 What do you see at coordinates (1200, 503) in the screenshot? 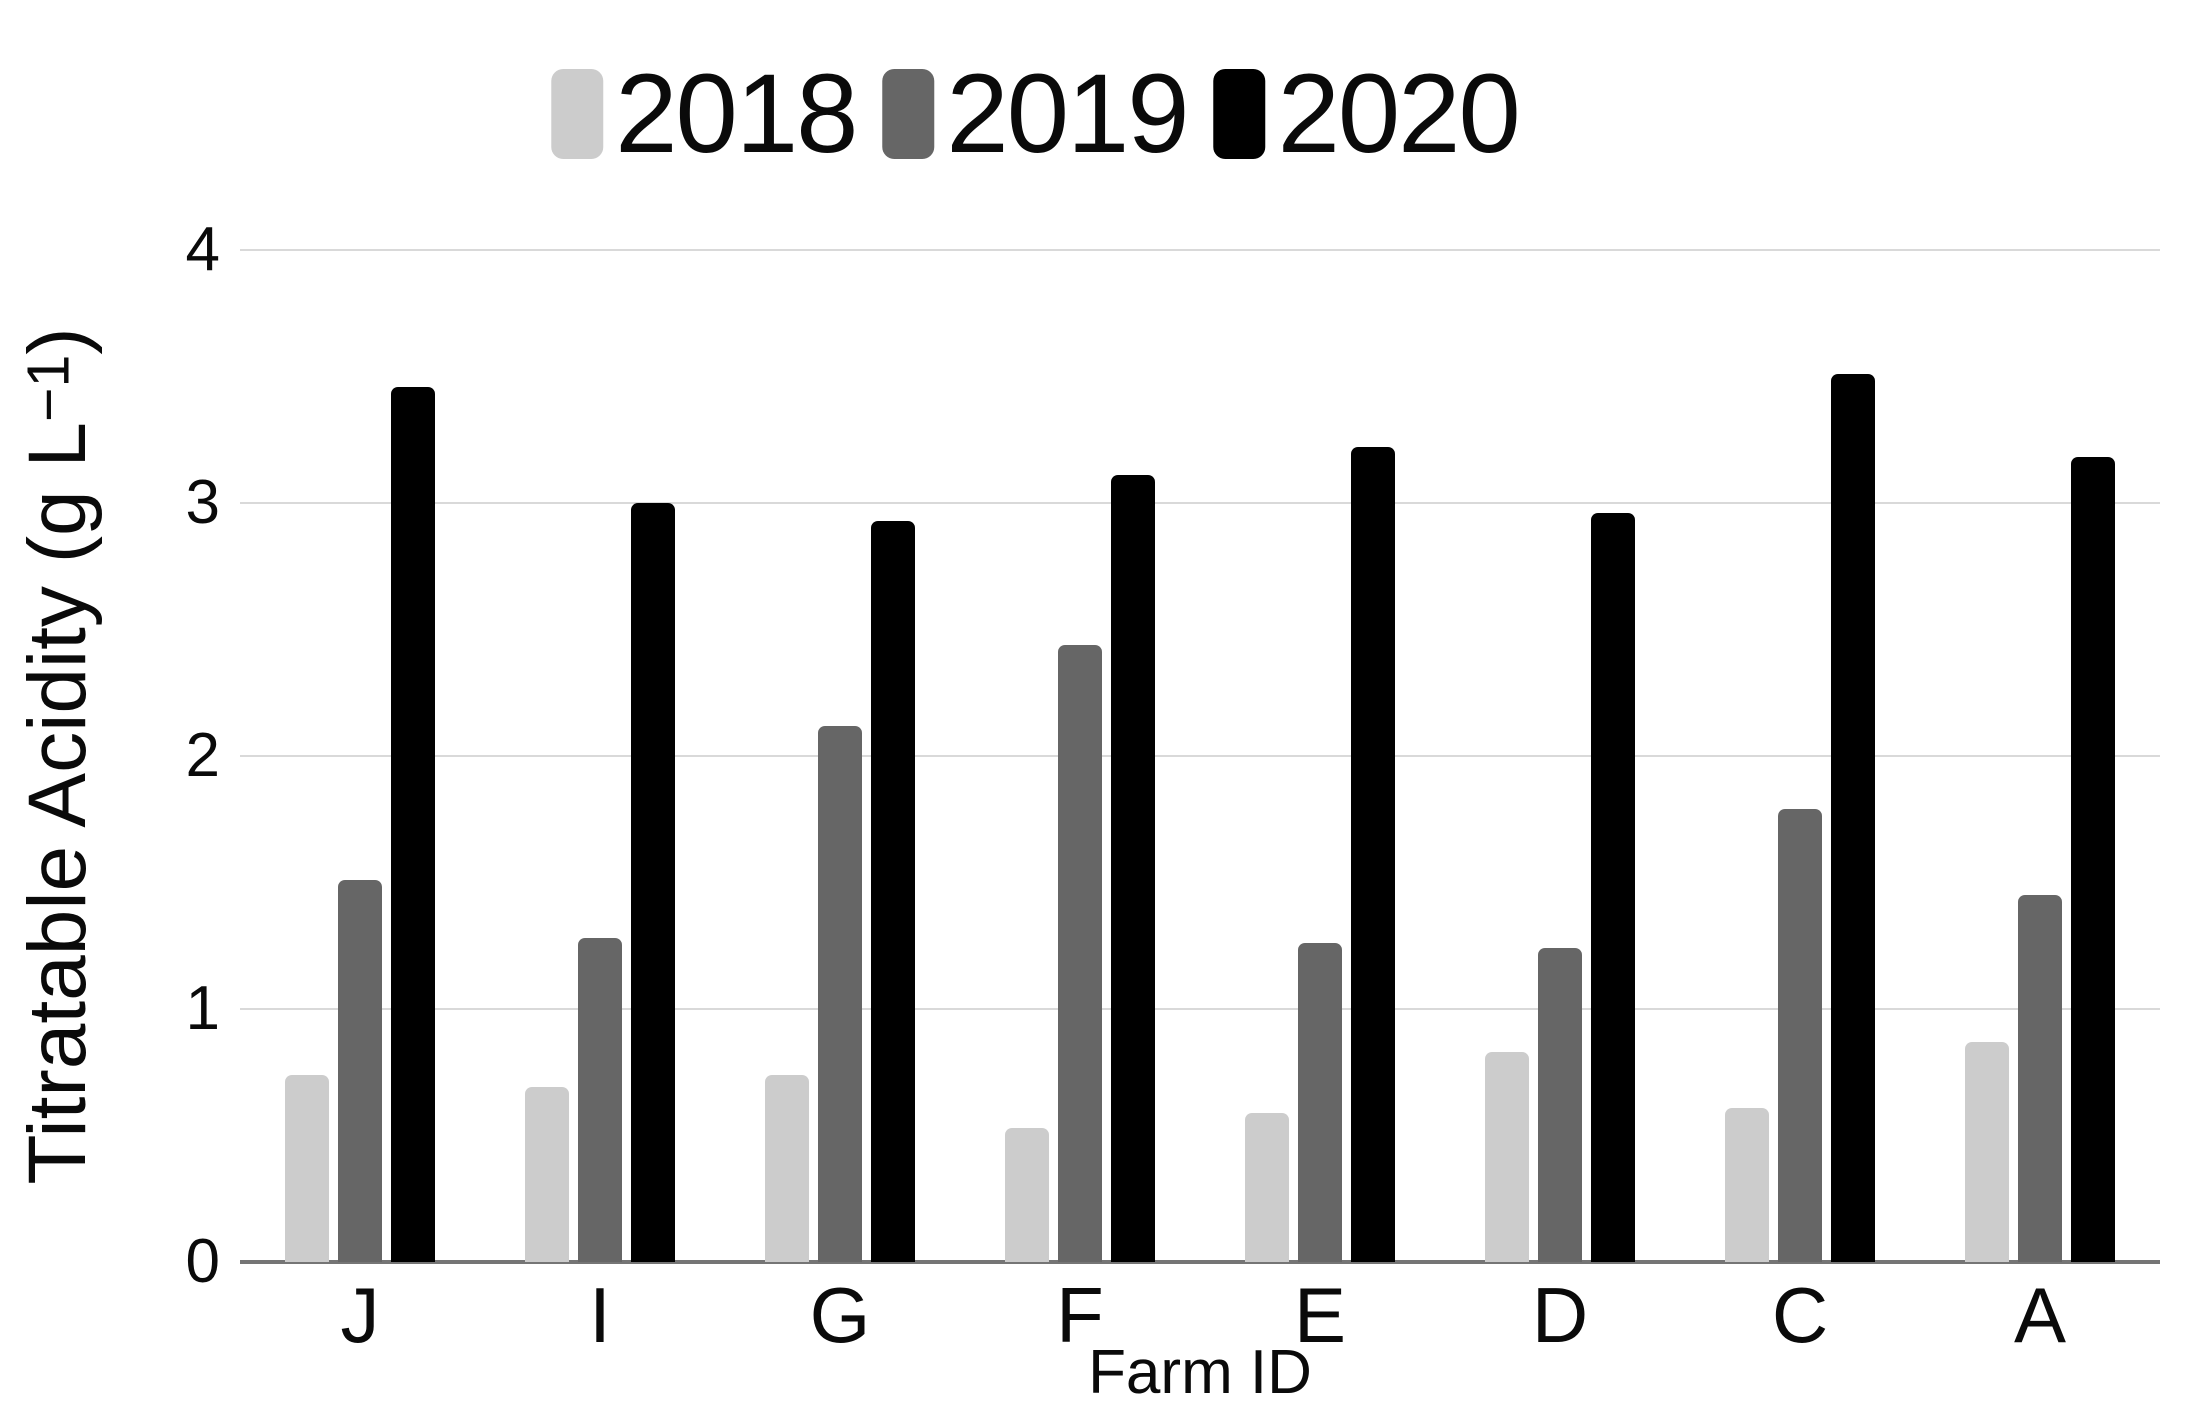
I see `gridline-y3` at bounding box center [1200, 503].